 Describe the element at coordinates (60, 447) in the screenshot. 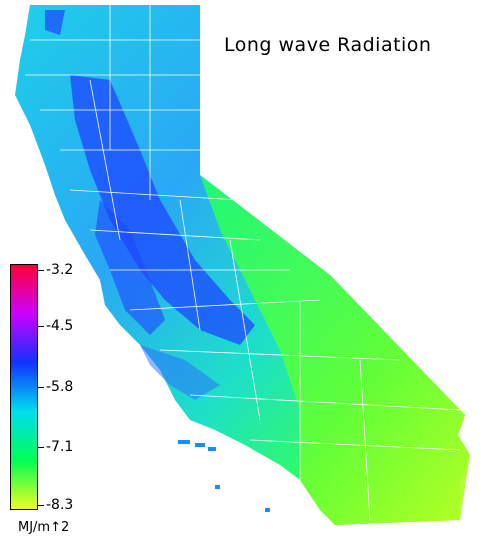

I see `tick-label-4: -7.1` at that location.